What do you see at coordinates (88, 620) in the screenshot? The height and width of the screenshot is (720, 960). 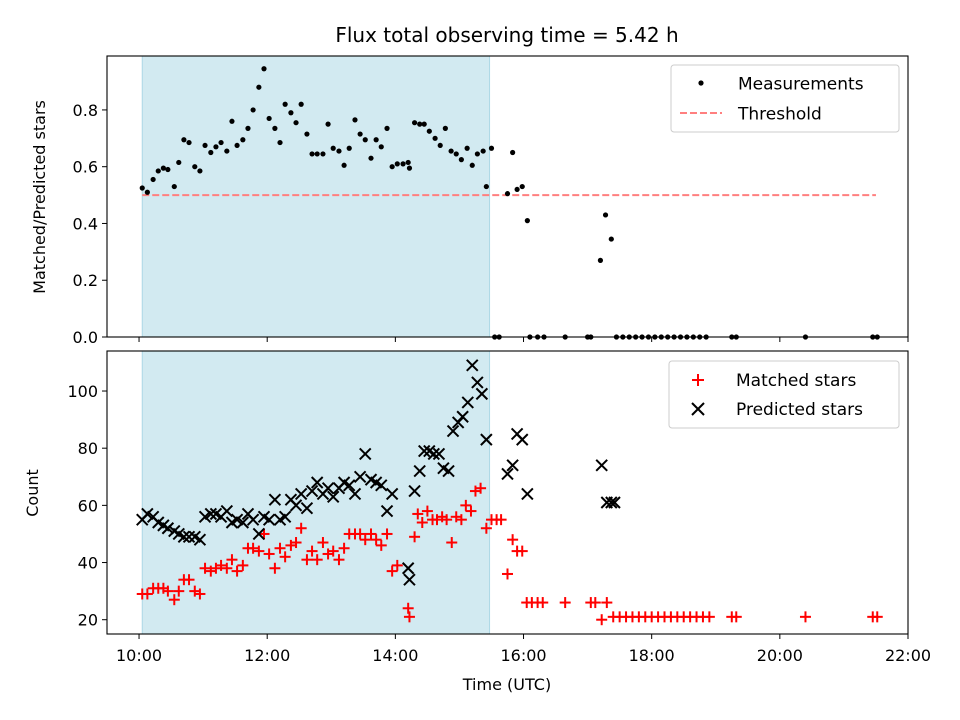 I see `y-tick-label: 20` at bounding box center [88, 620].